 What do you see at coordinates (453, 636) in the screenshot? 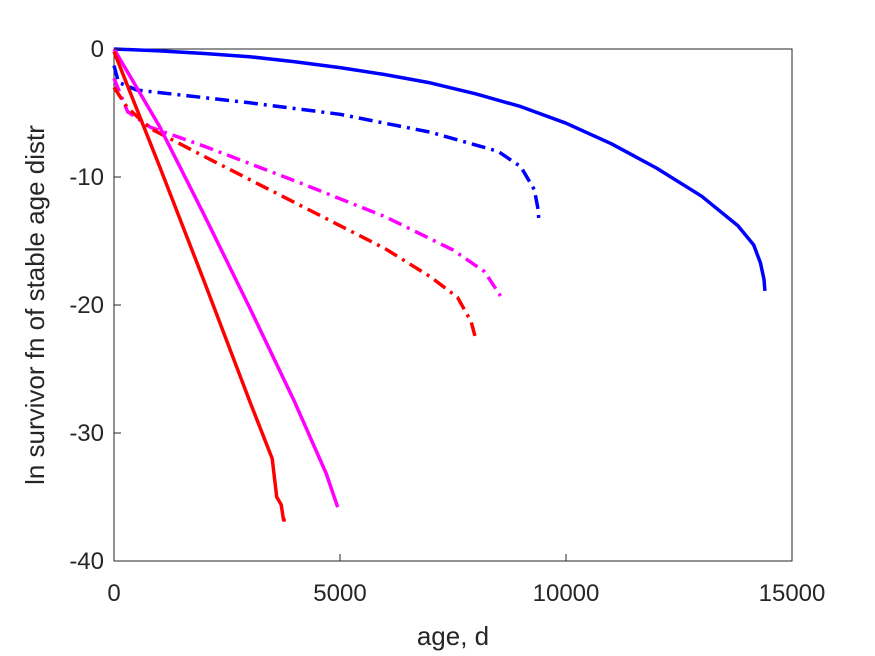
I see `x-axis-label: age, d` at bounding box center [453, 636].